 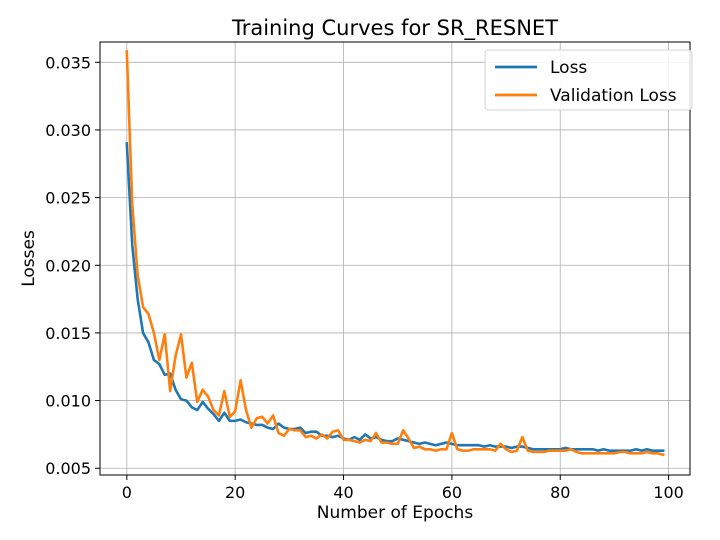 What do you see at coordinates (29, 258) in the screenshot?
I see `y-axis-label: Losses` at bounding box center [29, 258].